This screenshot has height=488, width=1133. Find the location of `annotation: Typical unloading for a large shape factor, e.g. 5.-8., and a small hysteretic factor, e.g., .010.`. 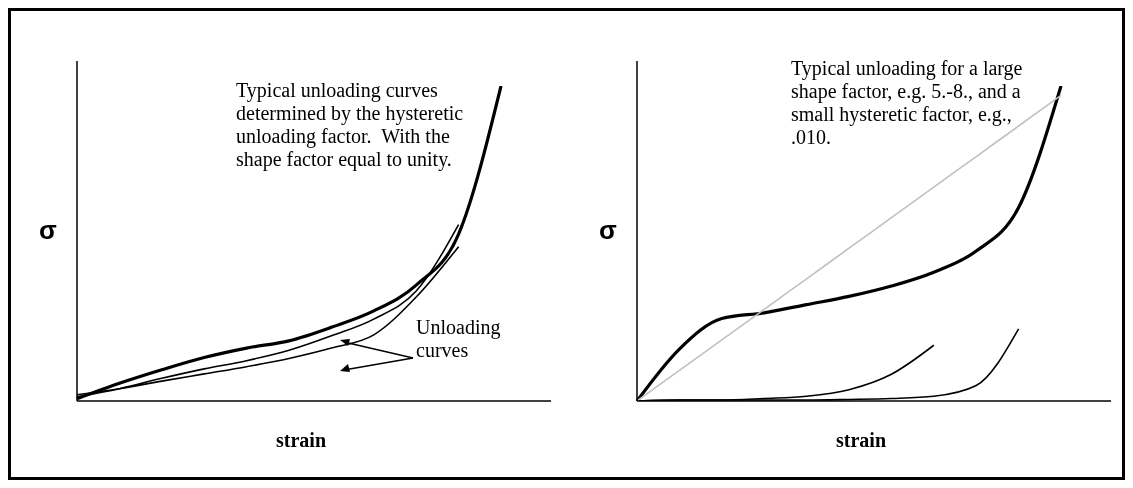

annotation: Typical unloading for a large shape factor, e.g. 5.-8., and a small hysteretic factor, e.g., .010. is located at coordinates (907, 103).